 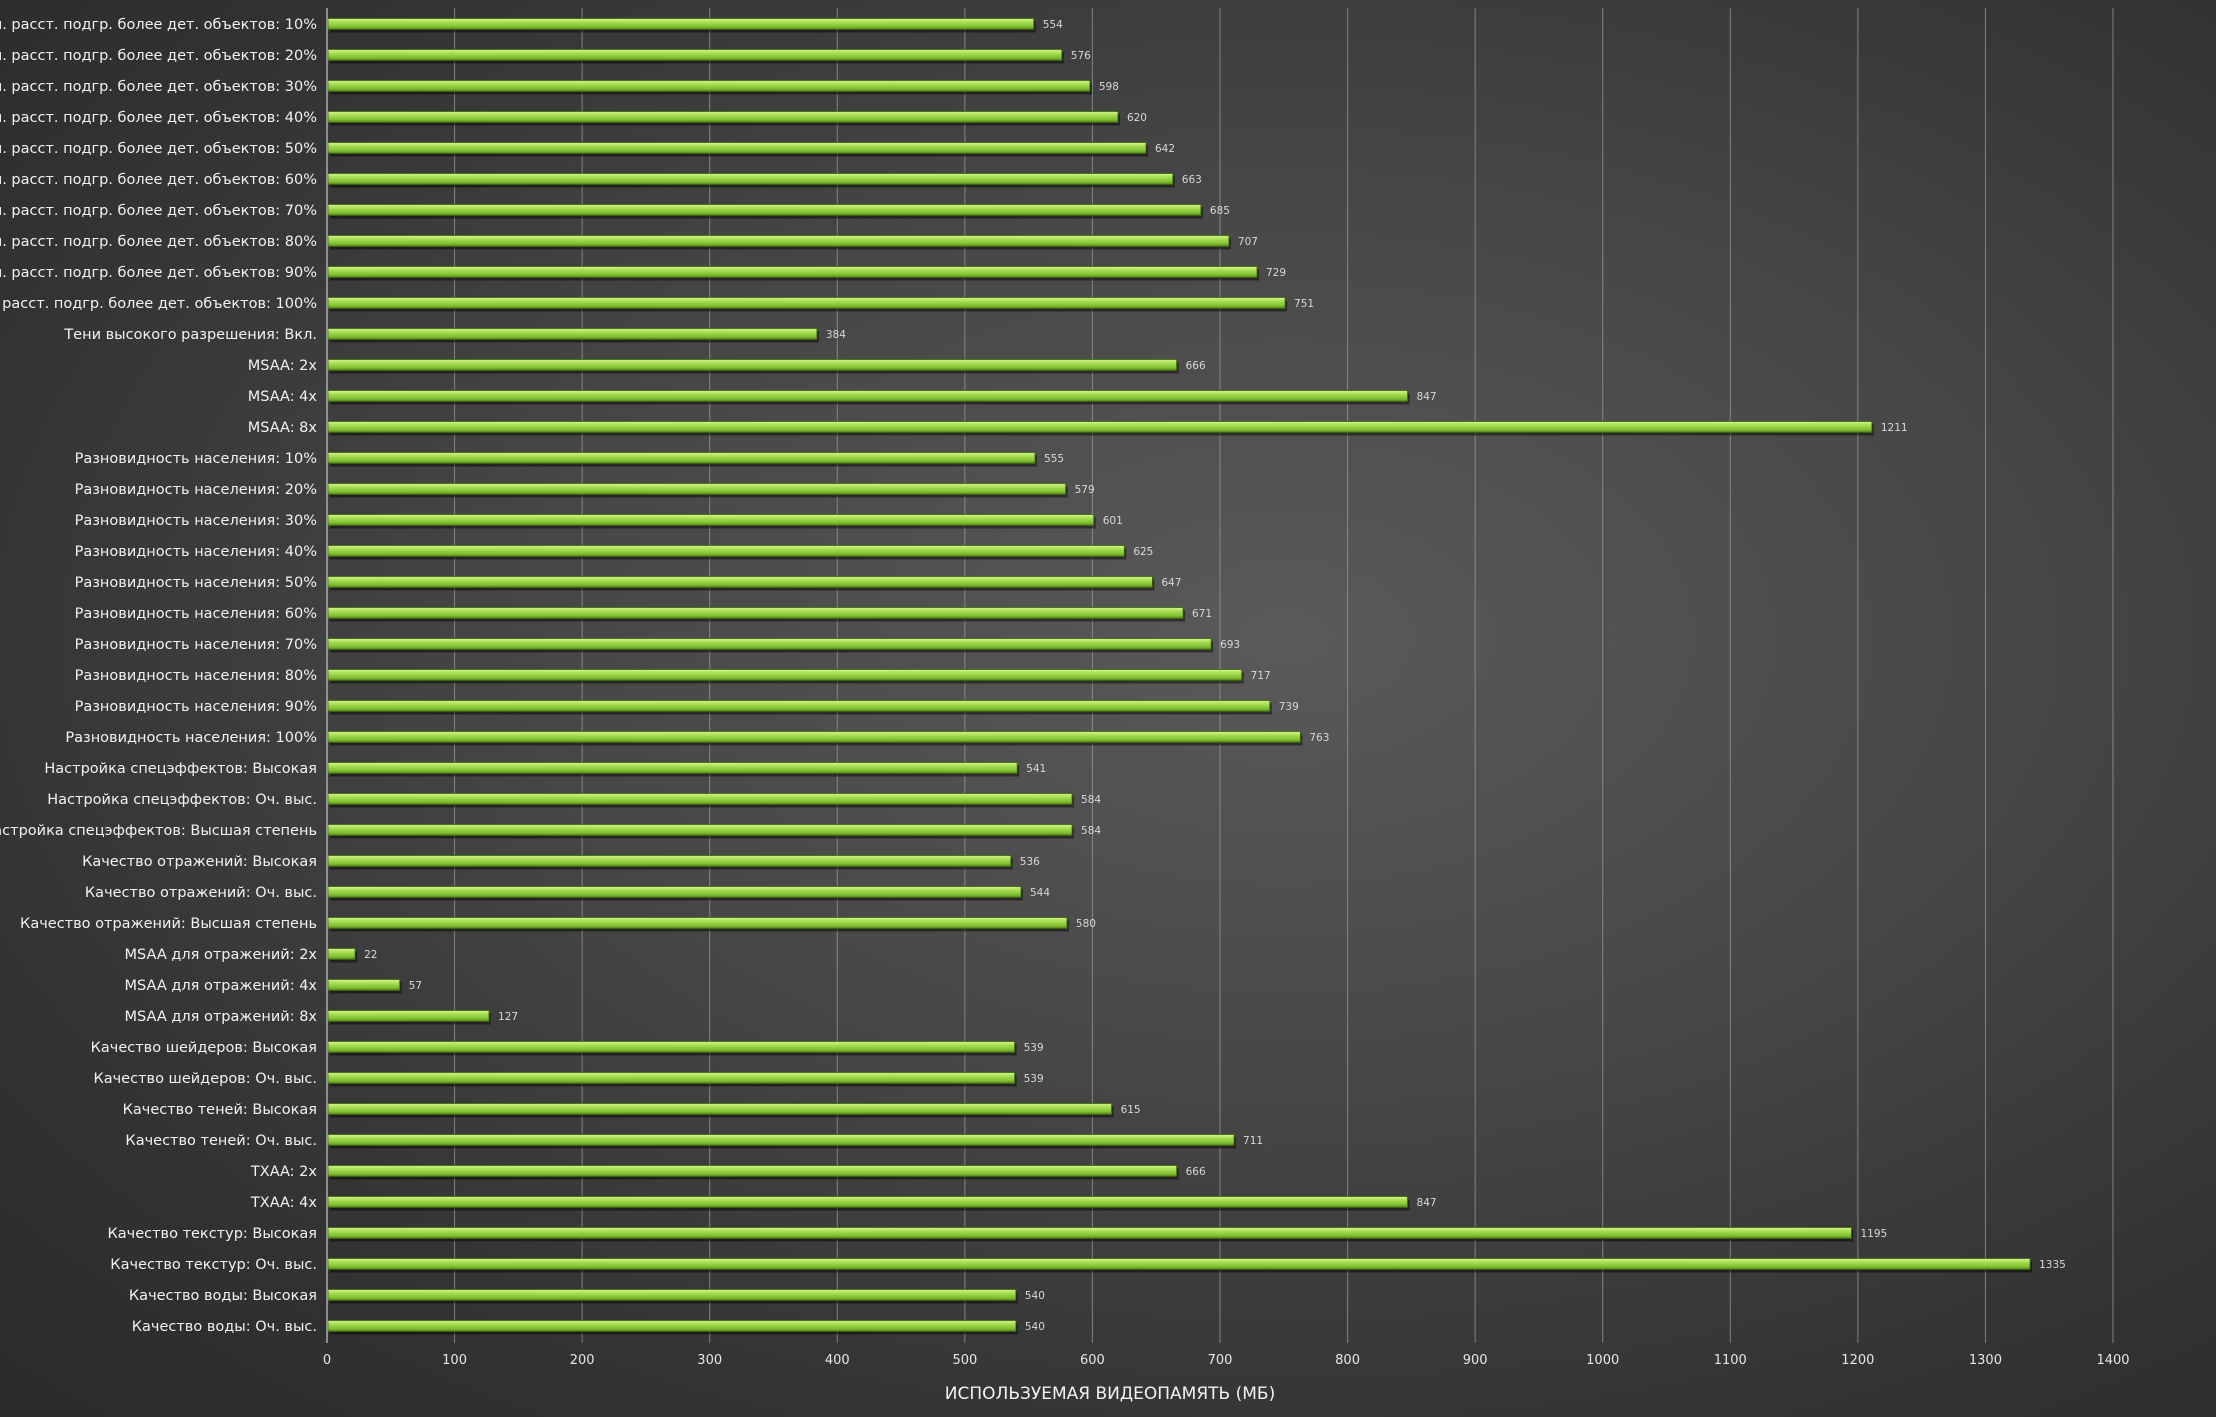 I want to click on x-tick-label: 800, so click(x=1347, y=1360).